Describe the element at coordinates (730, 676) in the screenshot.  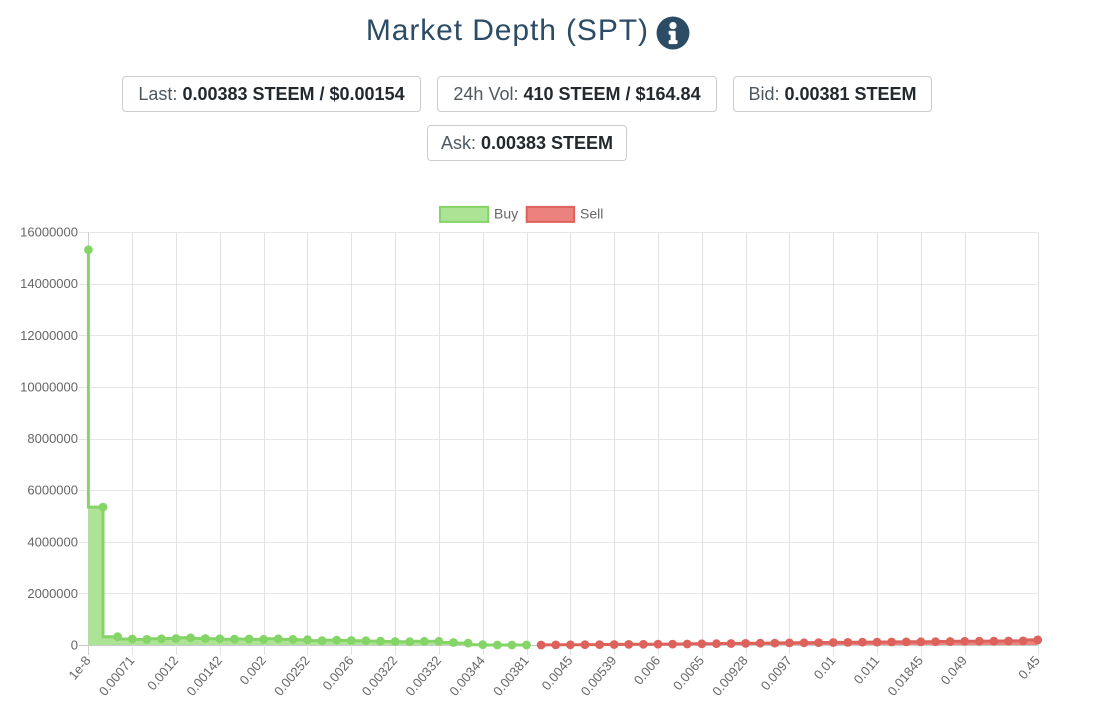
I see `svg-text: 0.00928` at that location.